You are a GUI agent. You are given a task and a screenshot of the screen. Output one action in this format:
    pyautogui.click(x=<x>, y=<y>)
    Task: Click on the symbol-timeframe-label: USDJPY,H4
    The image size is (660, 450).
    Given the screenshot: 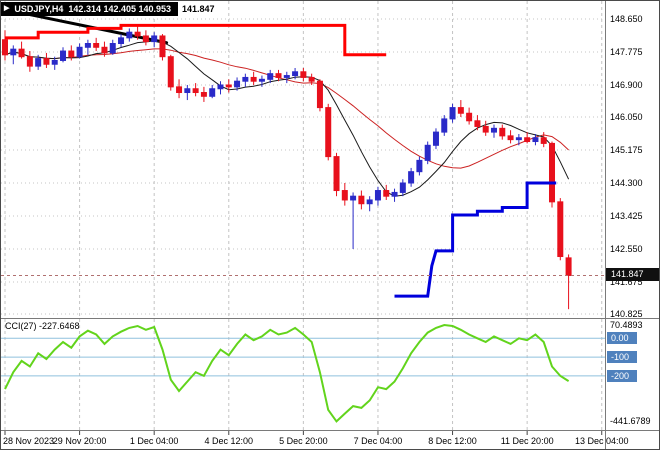 What is the action you would take?
    pyautogui.click(x=39, y=9)
    